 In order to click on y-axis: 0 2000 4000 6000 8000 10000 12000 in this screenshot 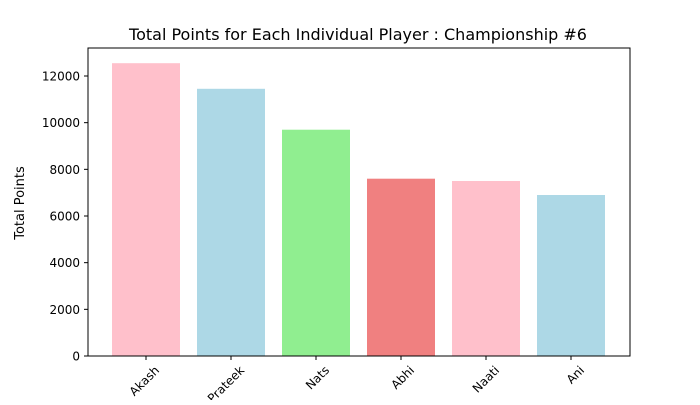, I will do `click(65, 217)`.